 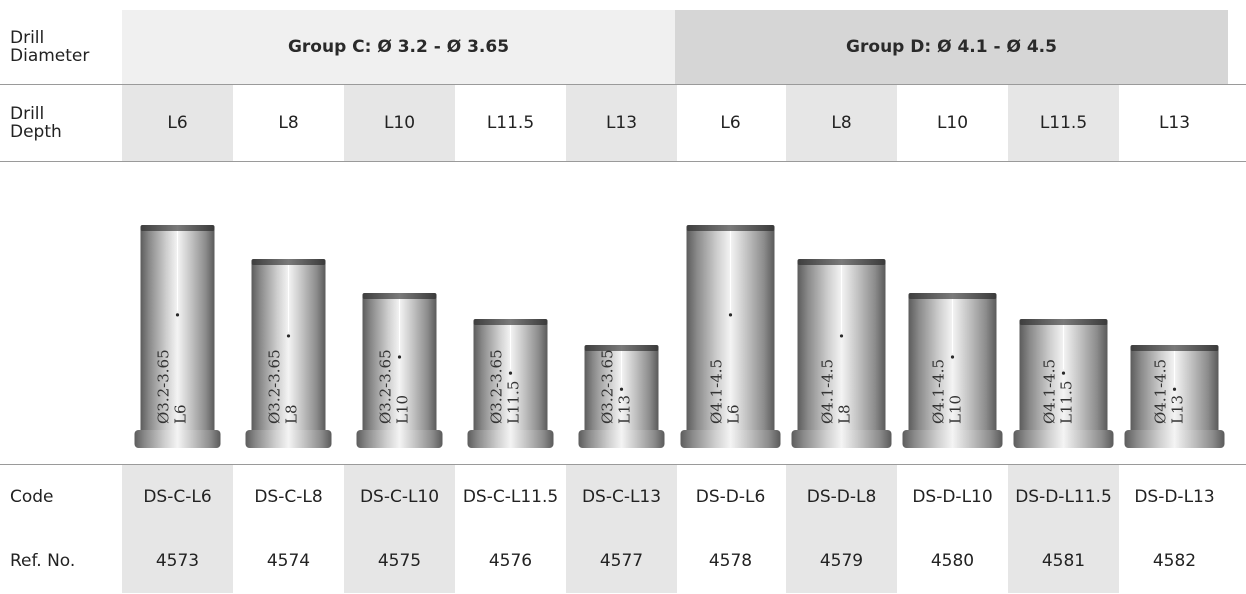 What do you see at coordinates (1174, 561) in the screenshot?
I see `ref-cell-10: 4582` at bounding box center [1174, 561].